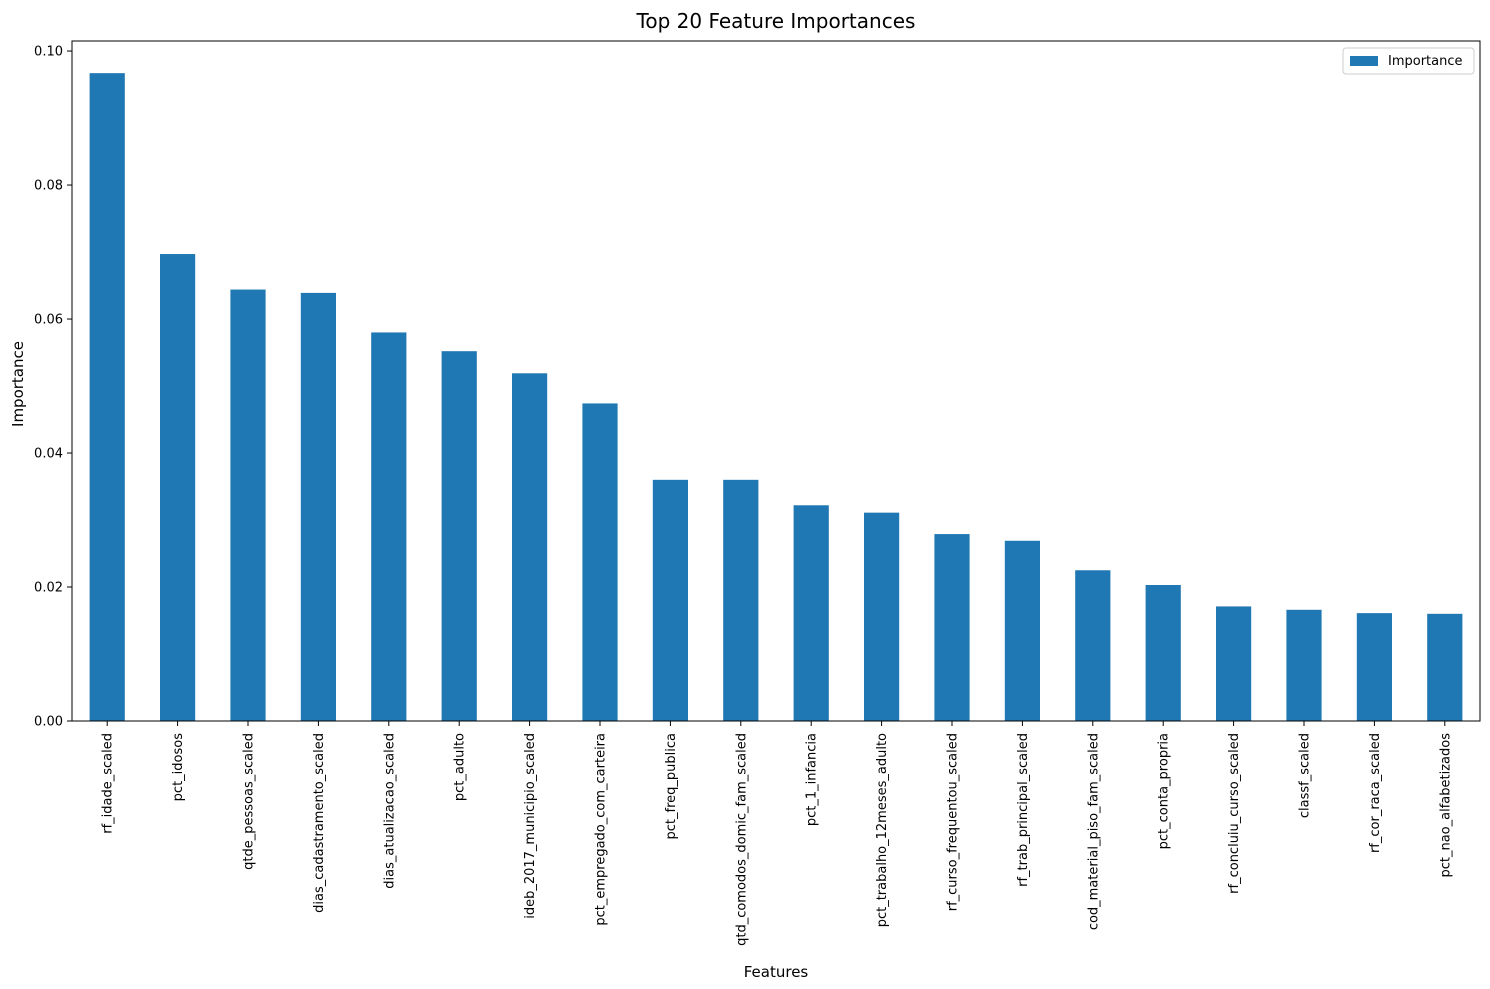  Describe the element at coordinates (812, 779) in the screenshot. I see `x-tick-label: pct_1_infancia` at that location.